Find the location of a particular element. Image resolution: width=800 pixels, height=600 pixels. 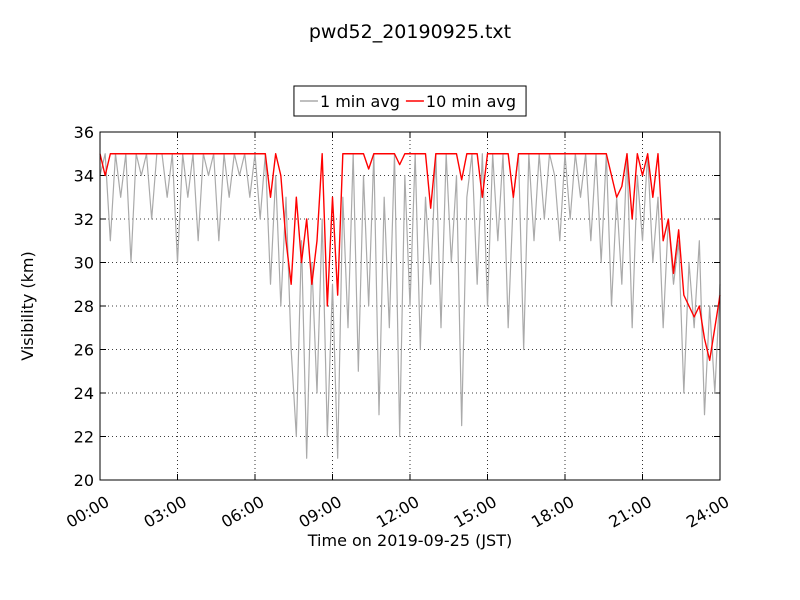

y-tick-label: 24 is located at coordinates (84, 393).